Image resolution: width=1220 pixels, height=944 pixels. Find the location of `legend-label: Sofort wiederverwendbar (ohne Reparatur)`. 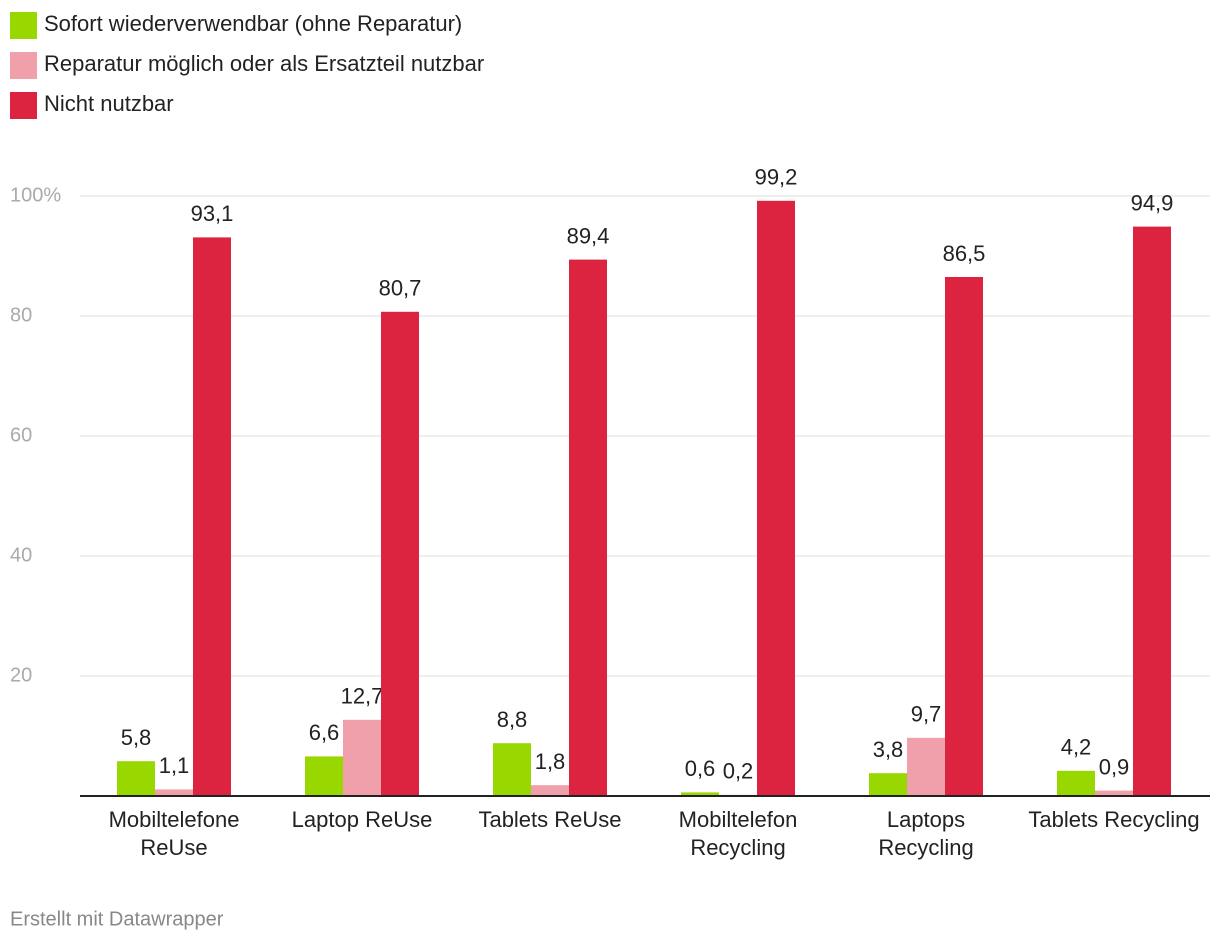

legend-label: Sofort wiederverwendbar (ohne Reparatur) is located at coordinates (253, 23).